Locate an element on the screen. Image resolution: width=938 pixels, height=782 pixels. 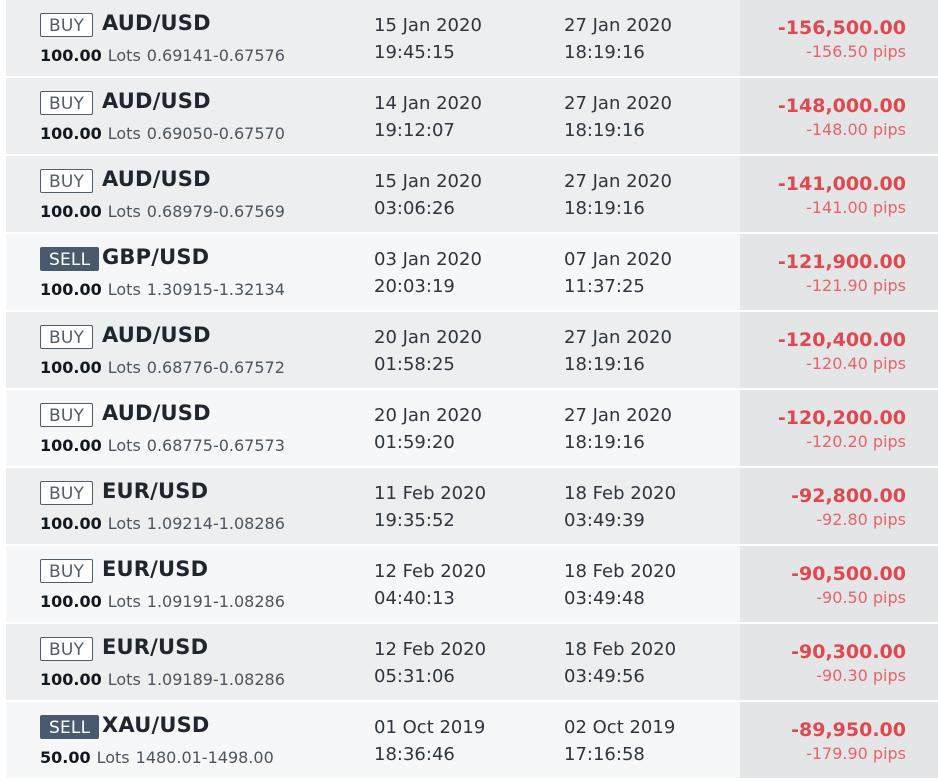
pips: -121.90 pips is located at coordinates (856, 285).